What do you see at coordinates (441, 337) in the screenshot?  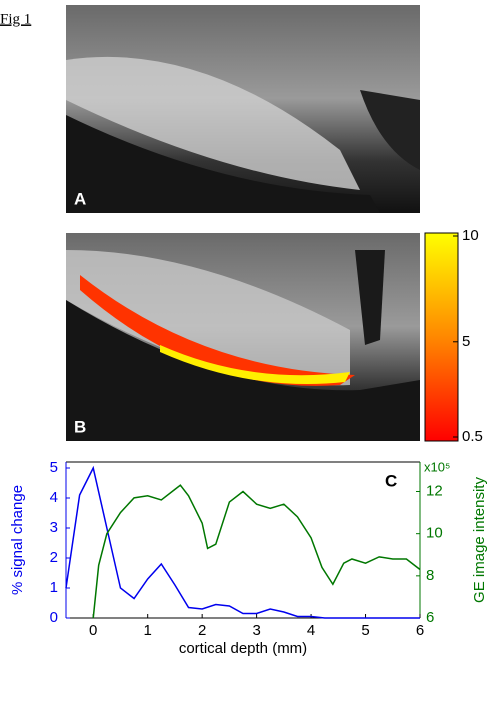 I see `colorbar` at bounding box center [441, 337].